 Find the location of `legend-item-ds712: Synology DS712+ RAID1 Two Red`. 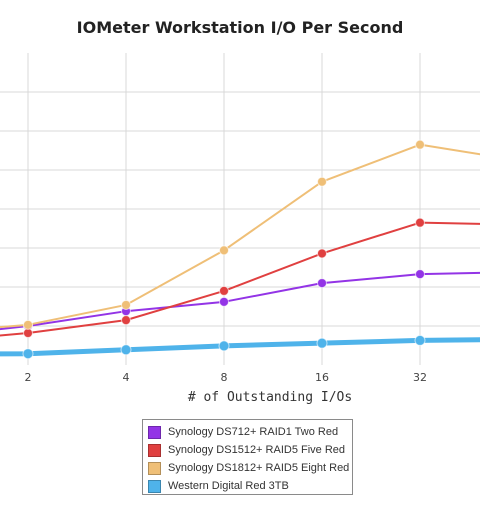

legend-item-ds712: Synology DS712+ RAID1 Two Red is located at coordinates (247, 432).